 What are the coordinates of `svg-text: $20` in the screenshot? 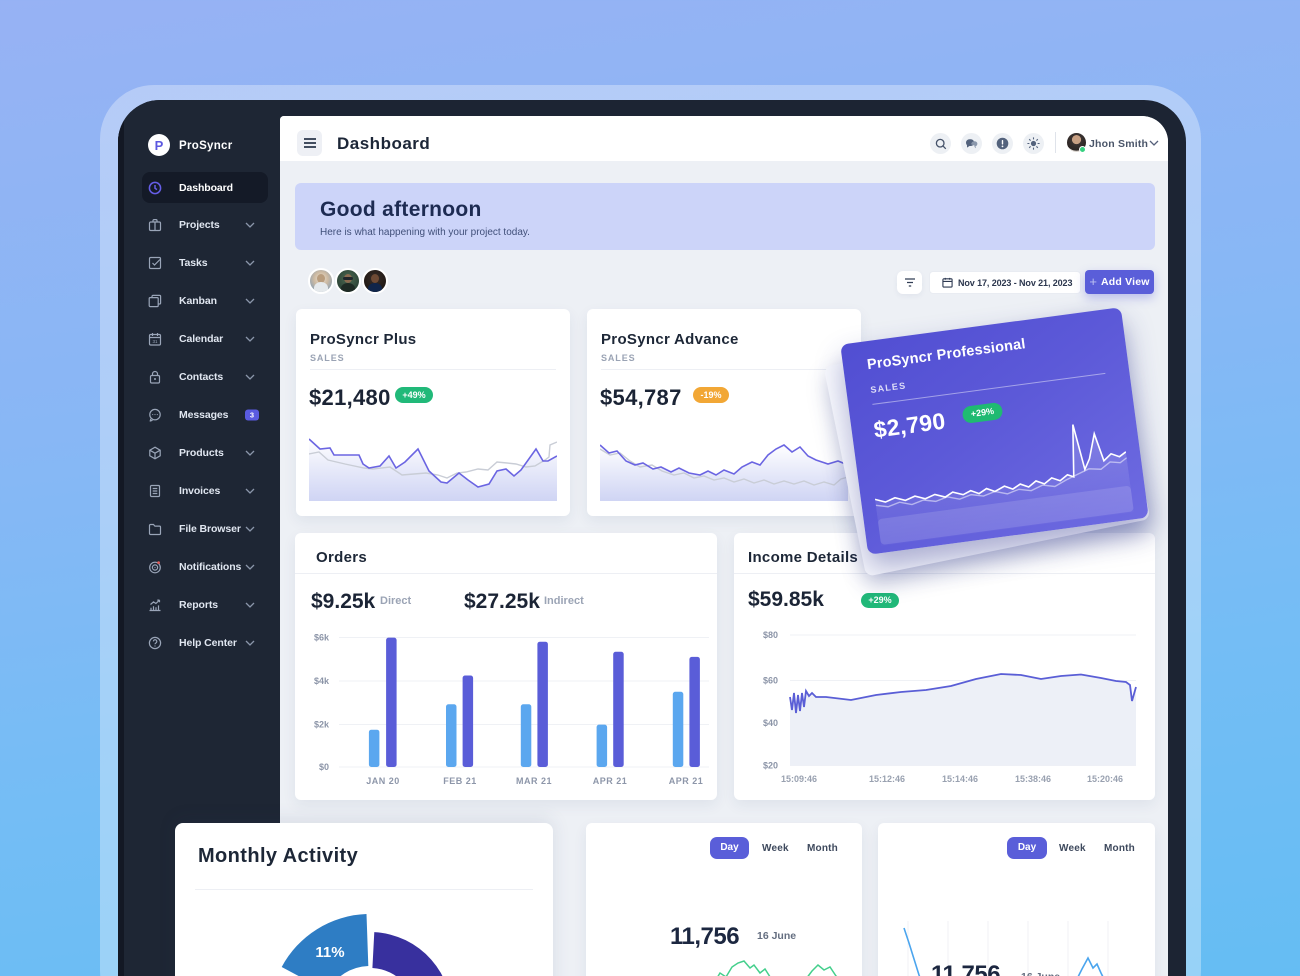 It's located at (770, 766).